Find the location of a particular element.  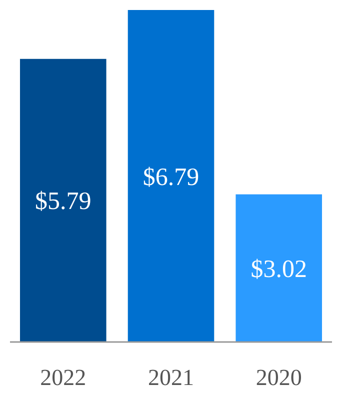

data-label: $3.02 is located at coordinates (278, 269).